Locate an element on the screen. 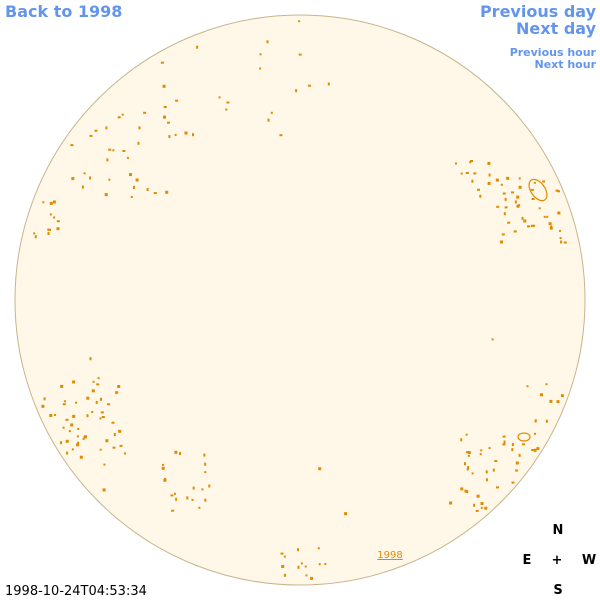 The image size is (600, 600). compass-east: E is located at coordinates (527, 560).